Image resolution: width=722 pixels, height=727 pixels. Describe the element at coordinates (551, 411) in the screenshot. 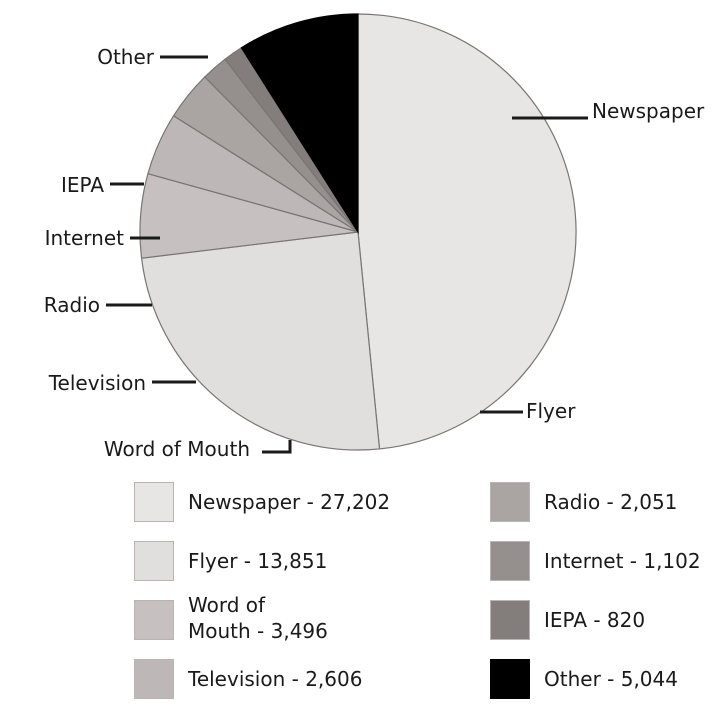

I see `slice-label-flyer: Flyer` at that location.